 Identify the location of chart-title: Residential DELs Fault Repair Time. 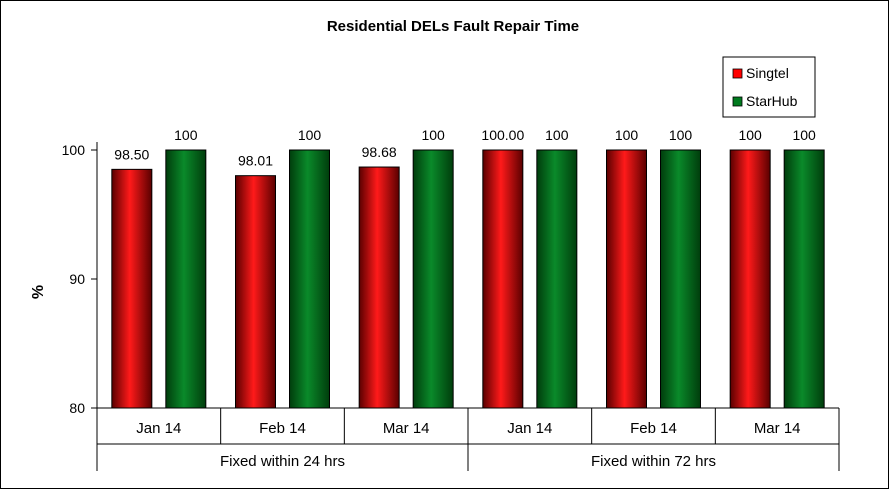
(453, 26).